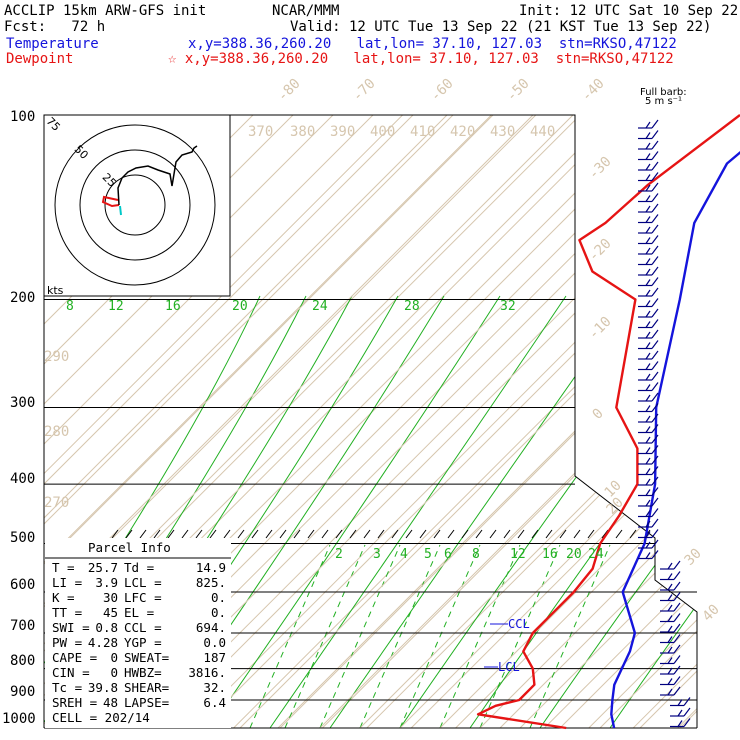 This screenshot has width=740, height=740. What do you see at coordinates (693, 557) in the screenshot?
I see `isotherm-label: 30` at bounding box center [693, 557].